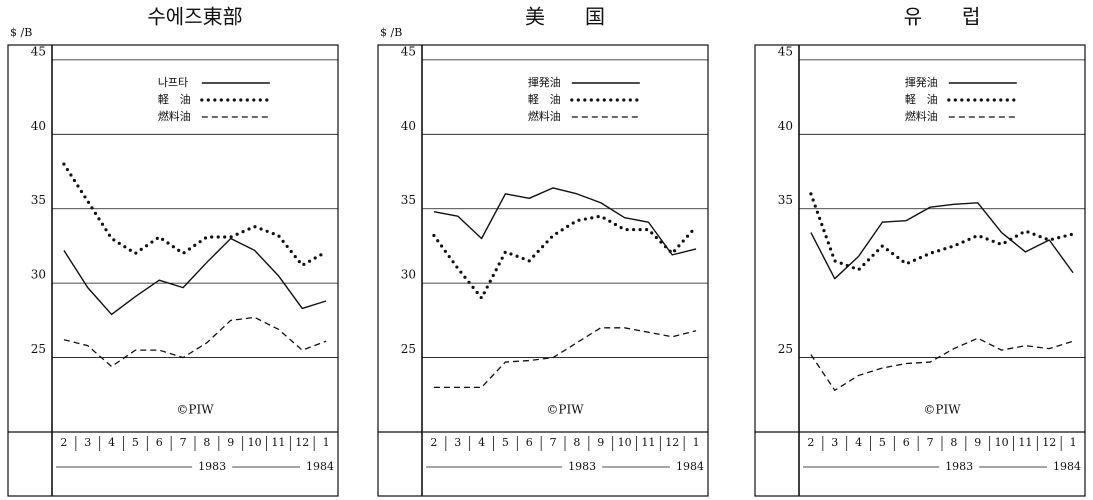 This screenshot has height=500, width=1093. What do you see at coordinates (173, 82) in the screenshot?
I see `legend-label: 나프타` at bounding box center [173, 82].